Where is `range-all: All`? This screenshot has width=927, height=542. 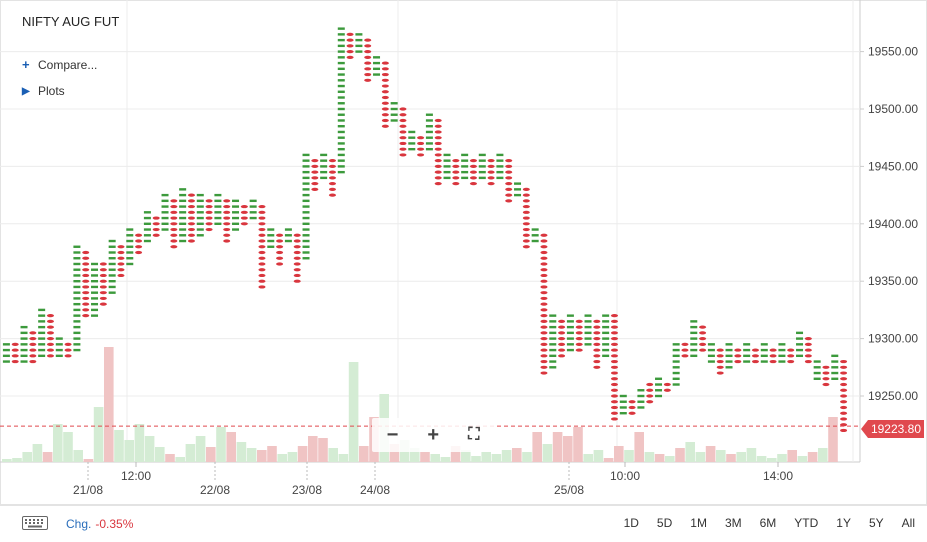 range-all: All is located at coordinates (908, 523).